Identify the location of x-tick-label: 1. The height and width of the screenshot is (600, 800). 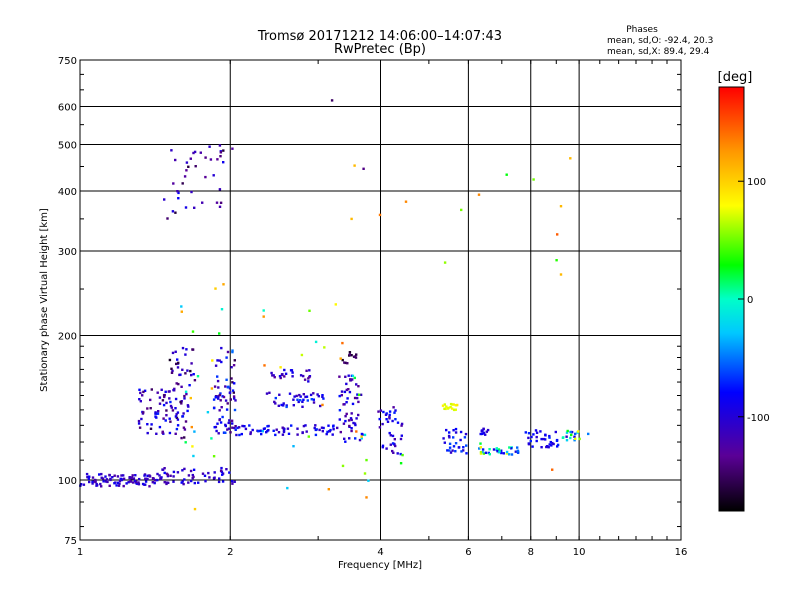
(80, 552).